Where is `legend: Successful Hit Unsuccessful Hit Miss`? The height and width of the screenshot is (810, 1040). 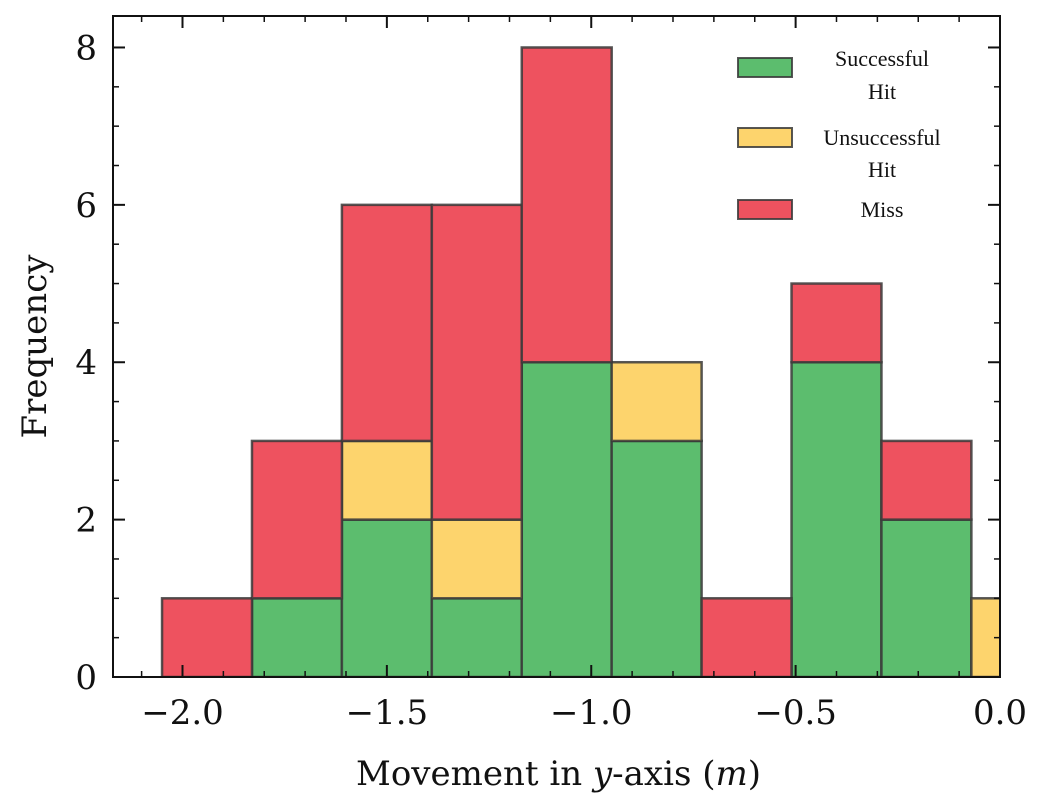
legend: Successful Hit Unsuccessful Hit Miss is located at coordinates (839, 134).